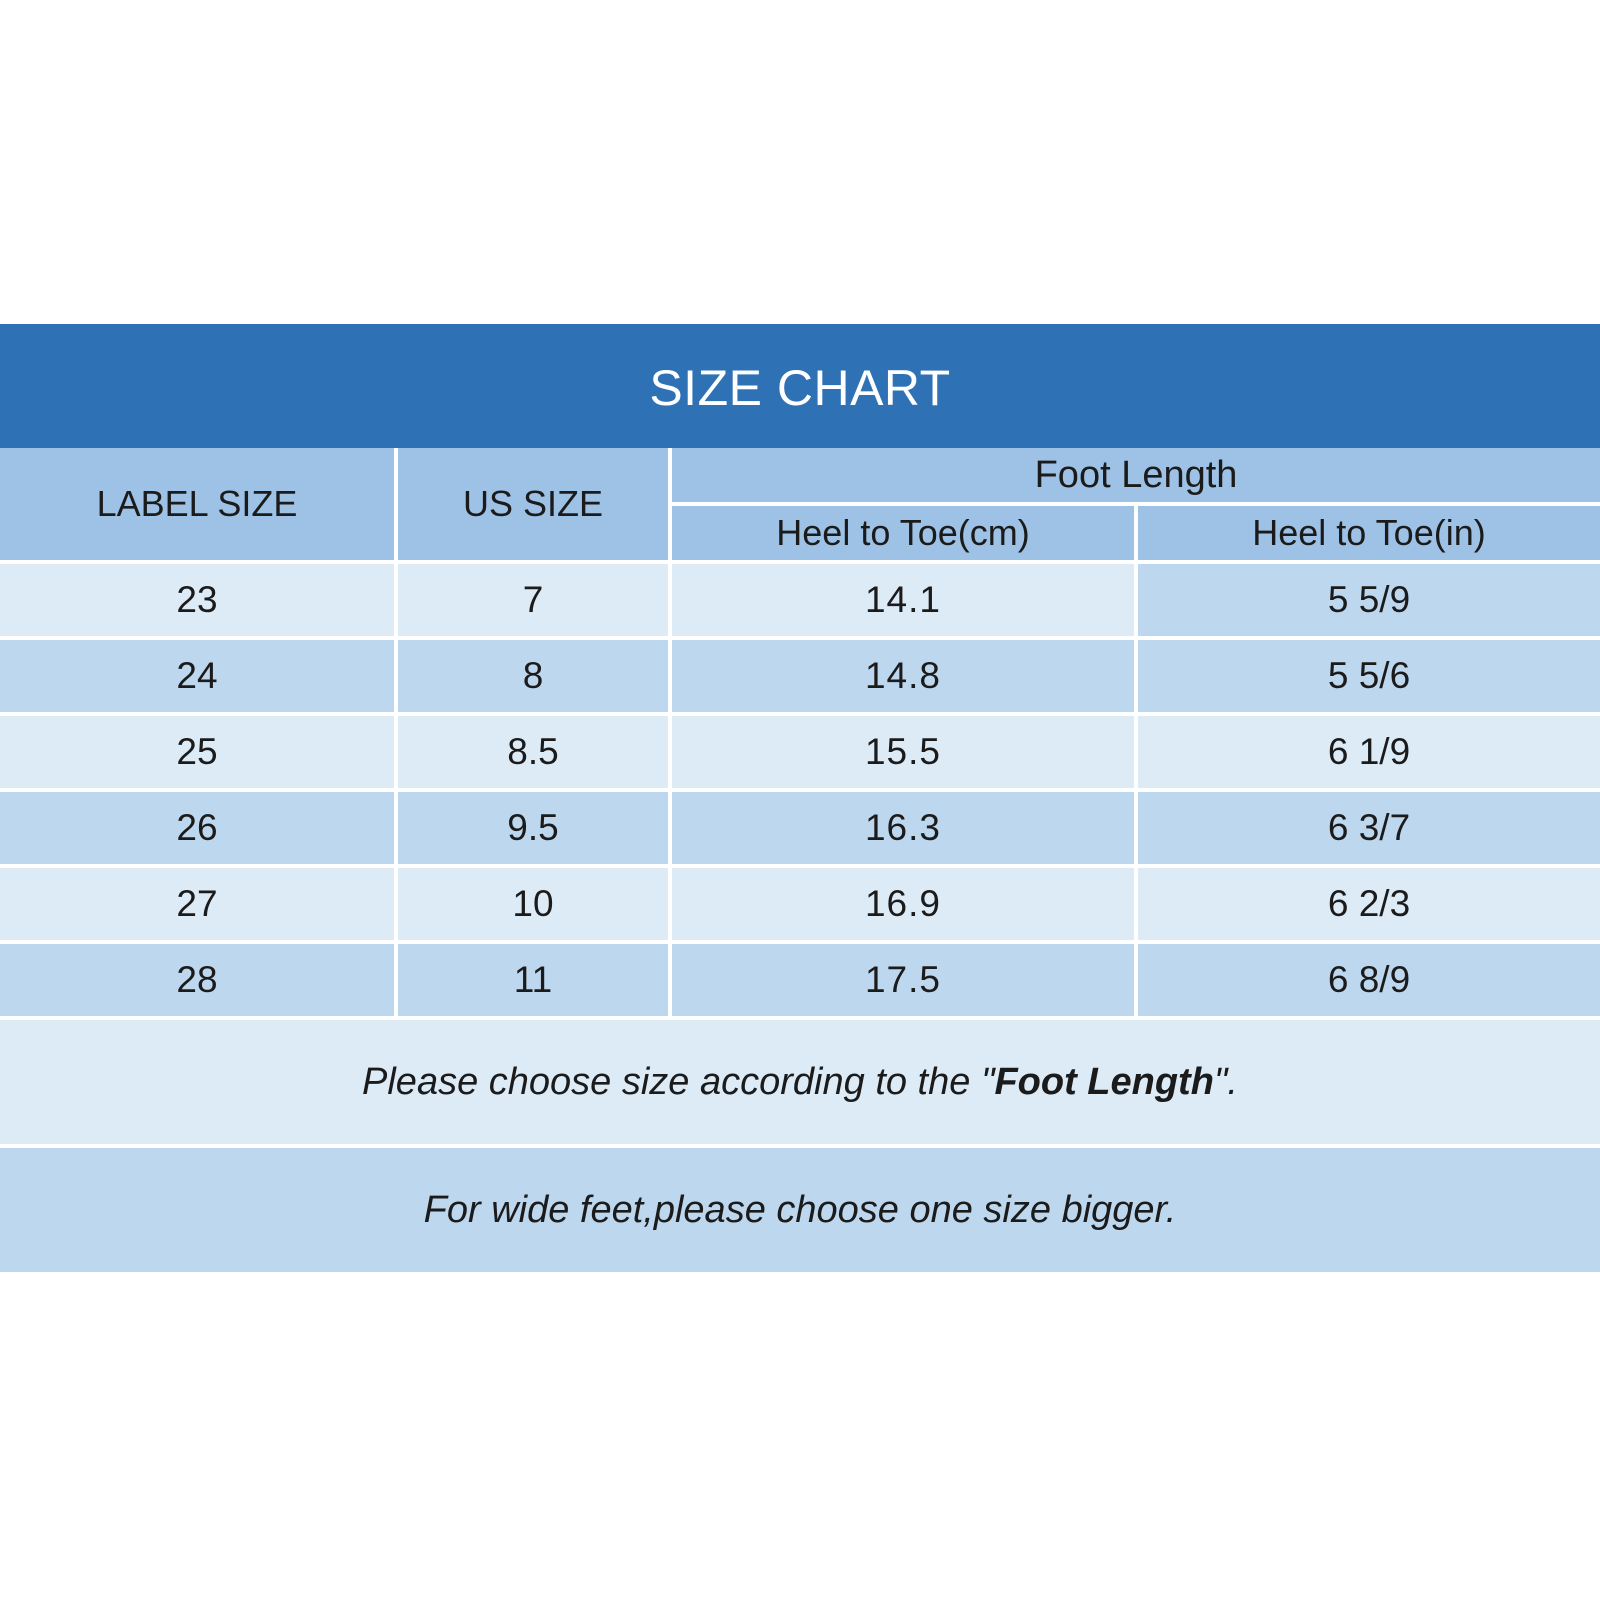 This screenshot has width=1600, height=1600. Describe the element at coordinates (533, 600) in the screenshot. I see `us-size-cell: 7` at that location.